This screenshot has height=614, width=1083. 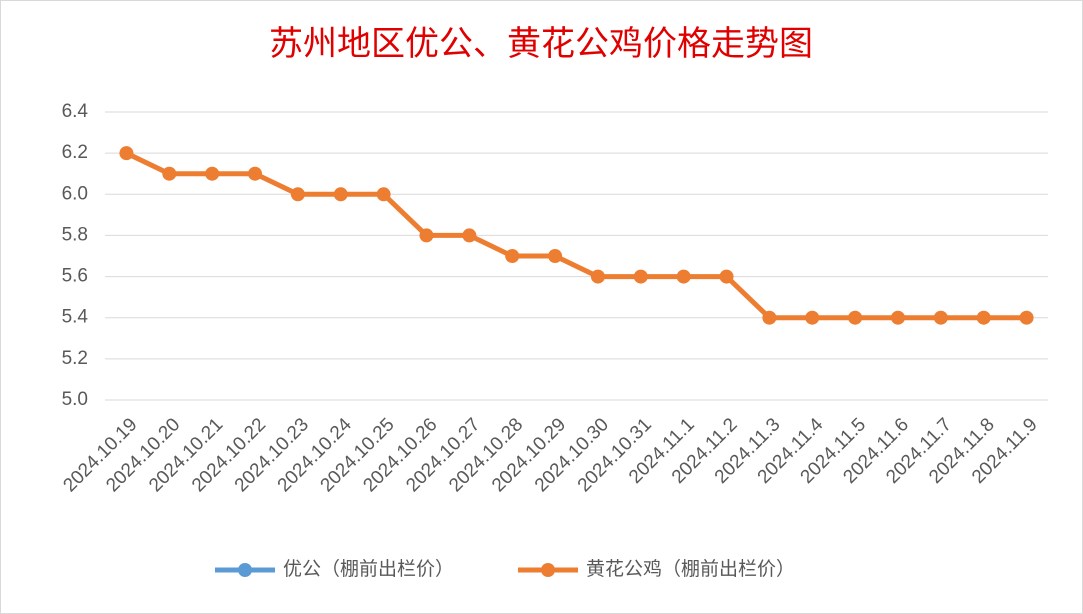 What do you see at coordinates (75, 276) in the screenshot?
I see `y-tick-label: 5.6` at bounding box center [75, 276].